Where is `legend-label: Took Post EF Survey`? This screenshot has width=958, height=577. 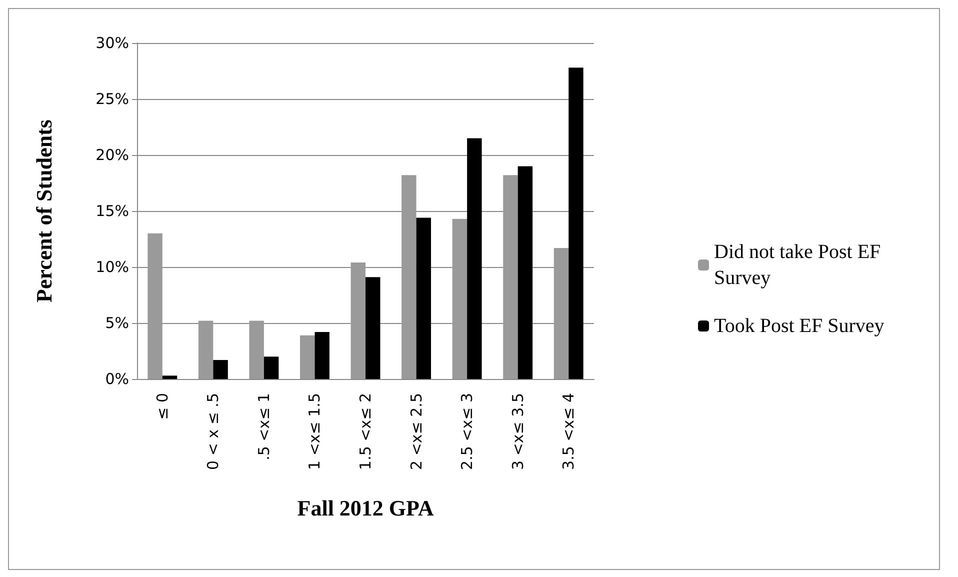 legend-label: Took Post EF Survey is located at coordinates (799, 326).